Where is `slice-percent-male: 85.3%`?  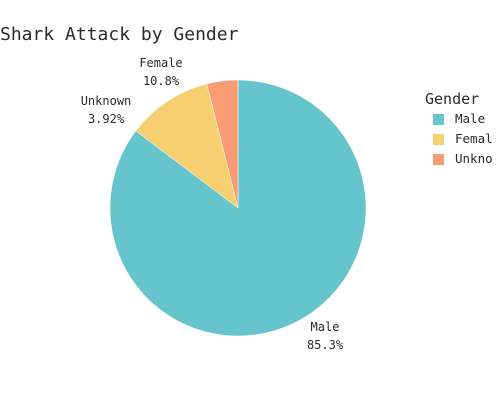
slice-percent-male: 85.3% is located at coordinates (325, 345).